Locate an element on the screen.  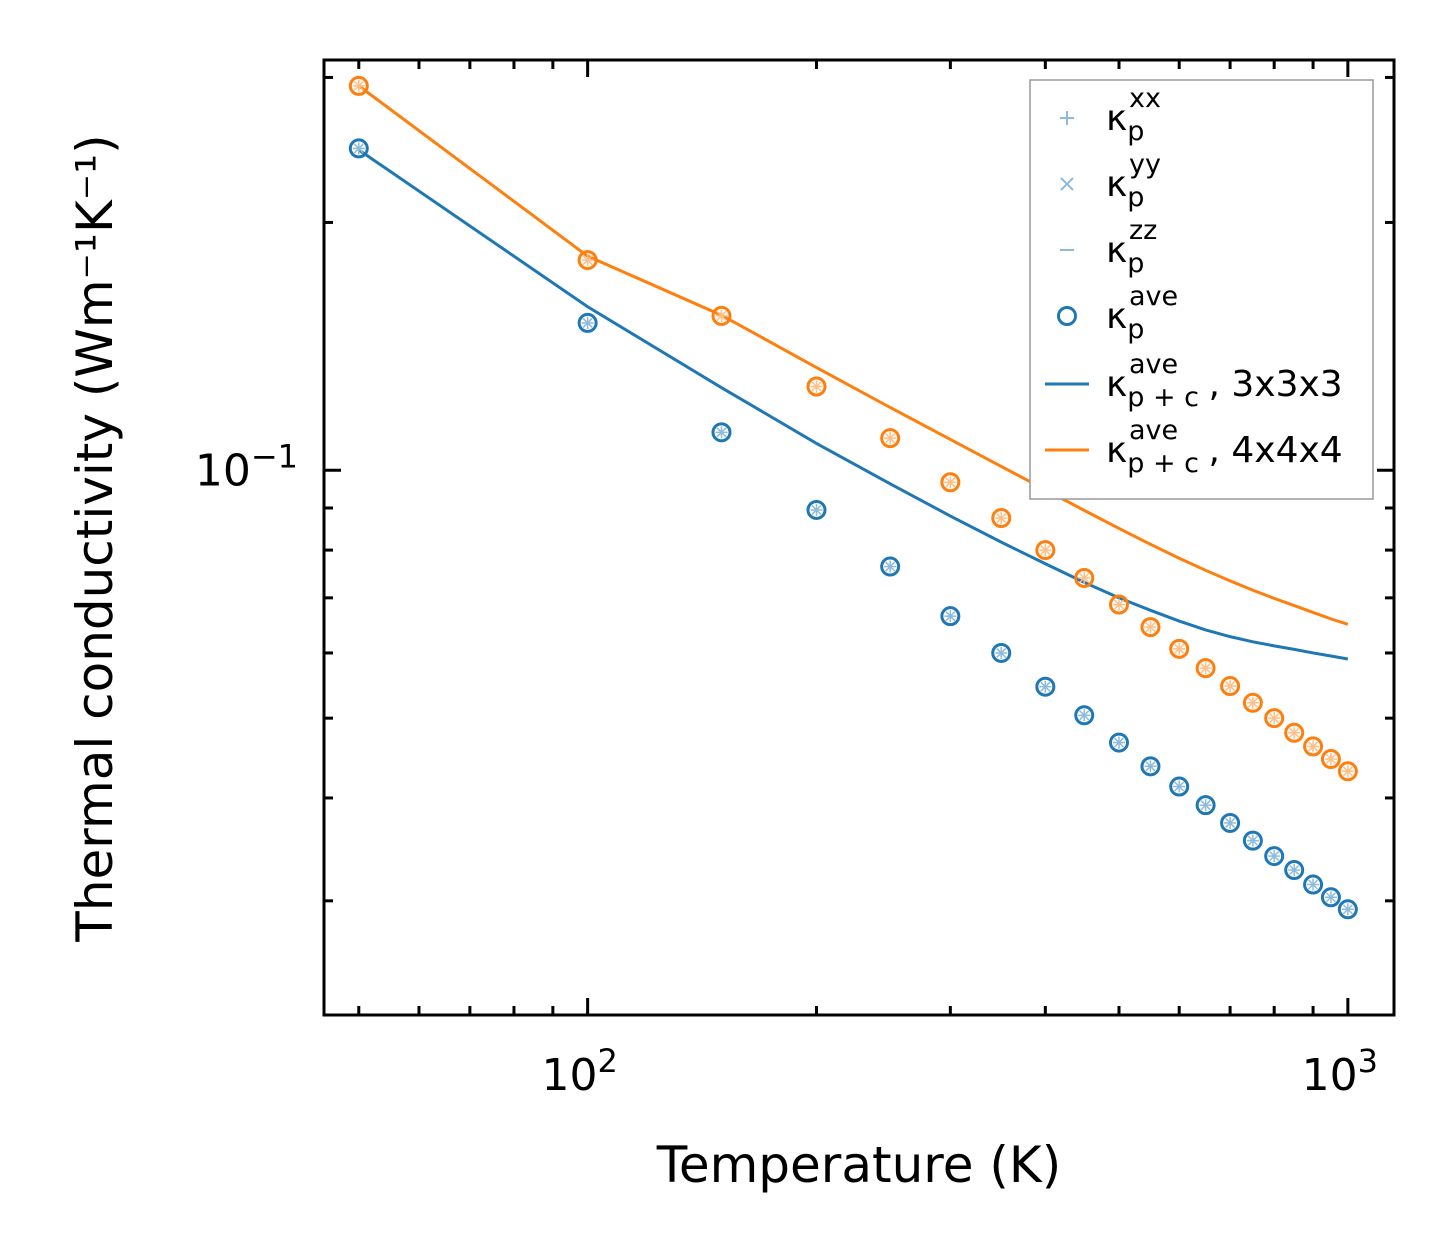
y-axis-label: Thermal conductivity (Wm⁻¹K⁻¹) is located at coordinates (95, 538).